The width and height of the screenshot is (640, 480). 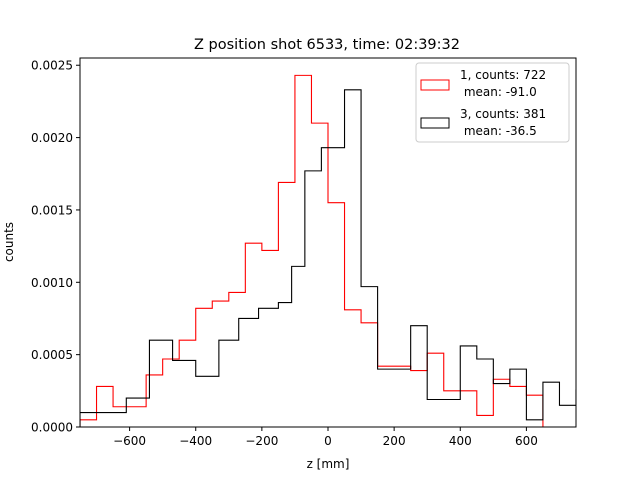 I want to click on legend-mean-series-3: mean: -36.5, so click(x=498, y=131).